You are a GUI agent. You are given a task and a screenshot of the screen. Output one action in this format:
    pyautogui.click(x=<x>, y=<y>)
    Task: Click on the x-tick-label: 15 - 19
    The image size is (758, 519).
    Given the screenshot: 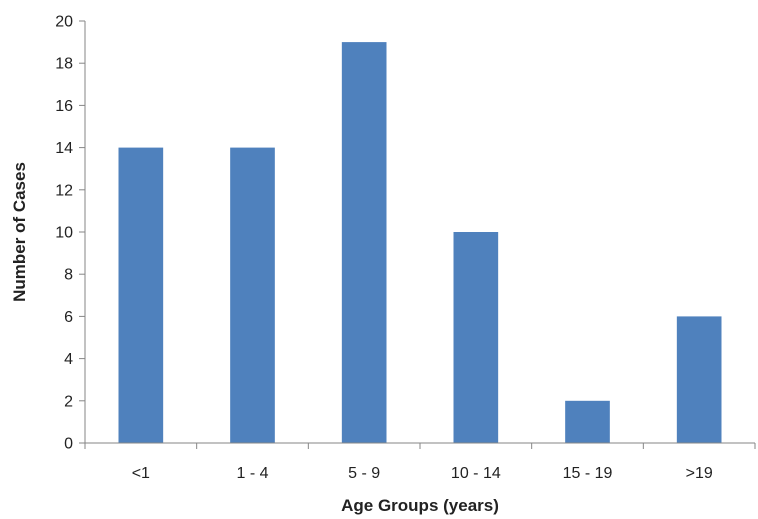 What is the action you would take?
    pyautogui.click(x=588, y=473)
    